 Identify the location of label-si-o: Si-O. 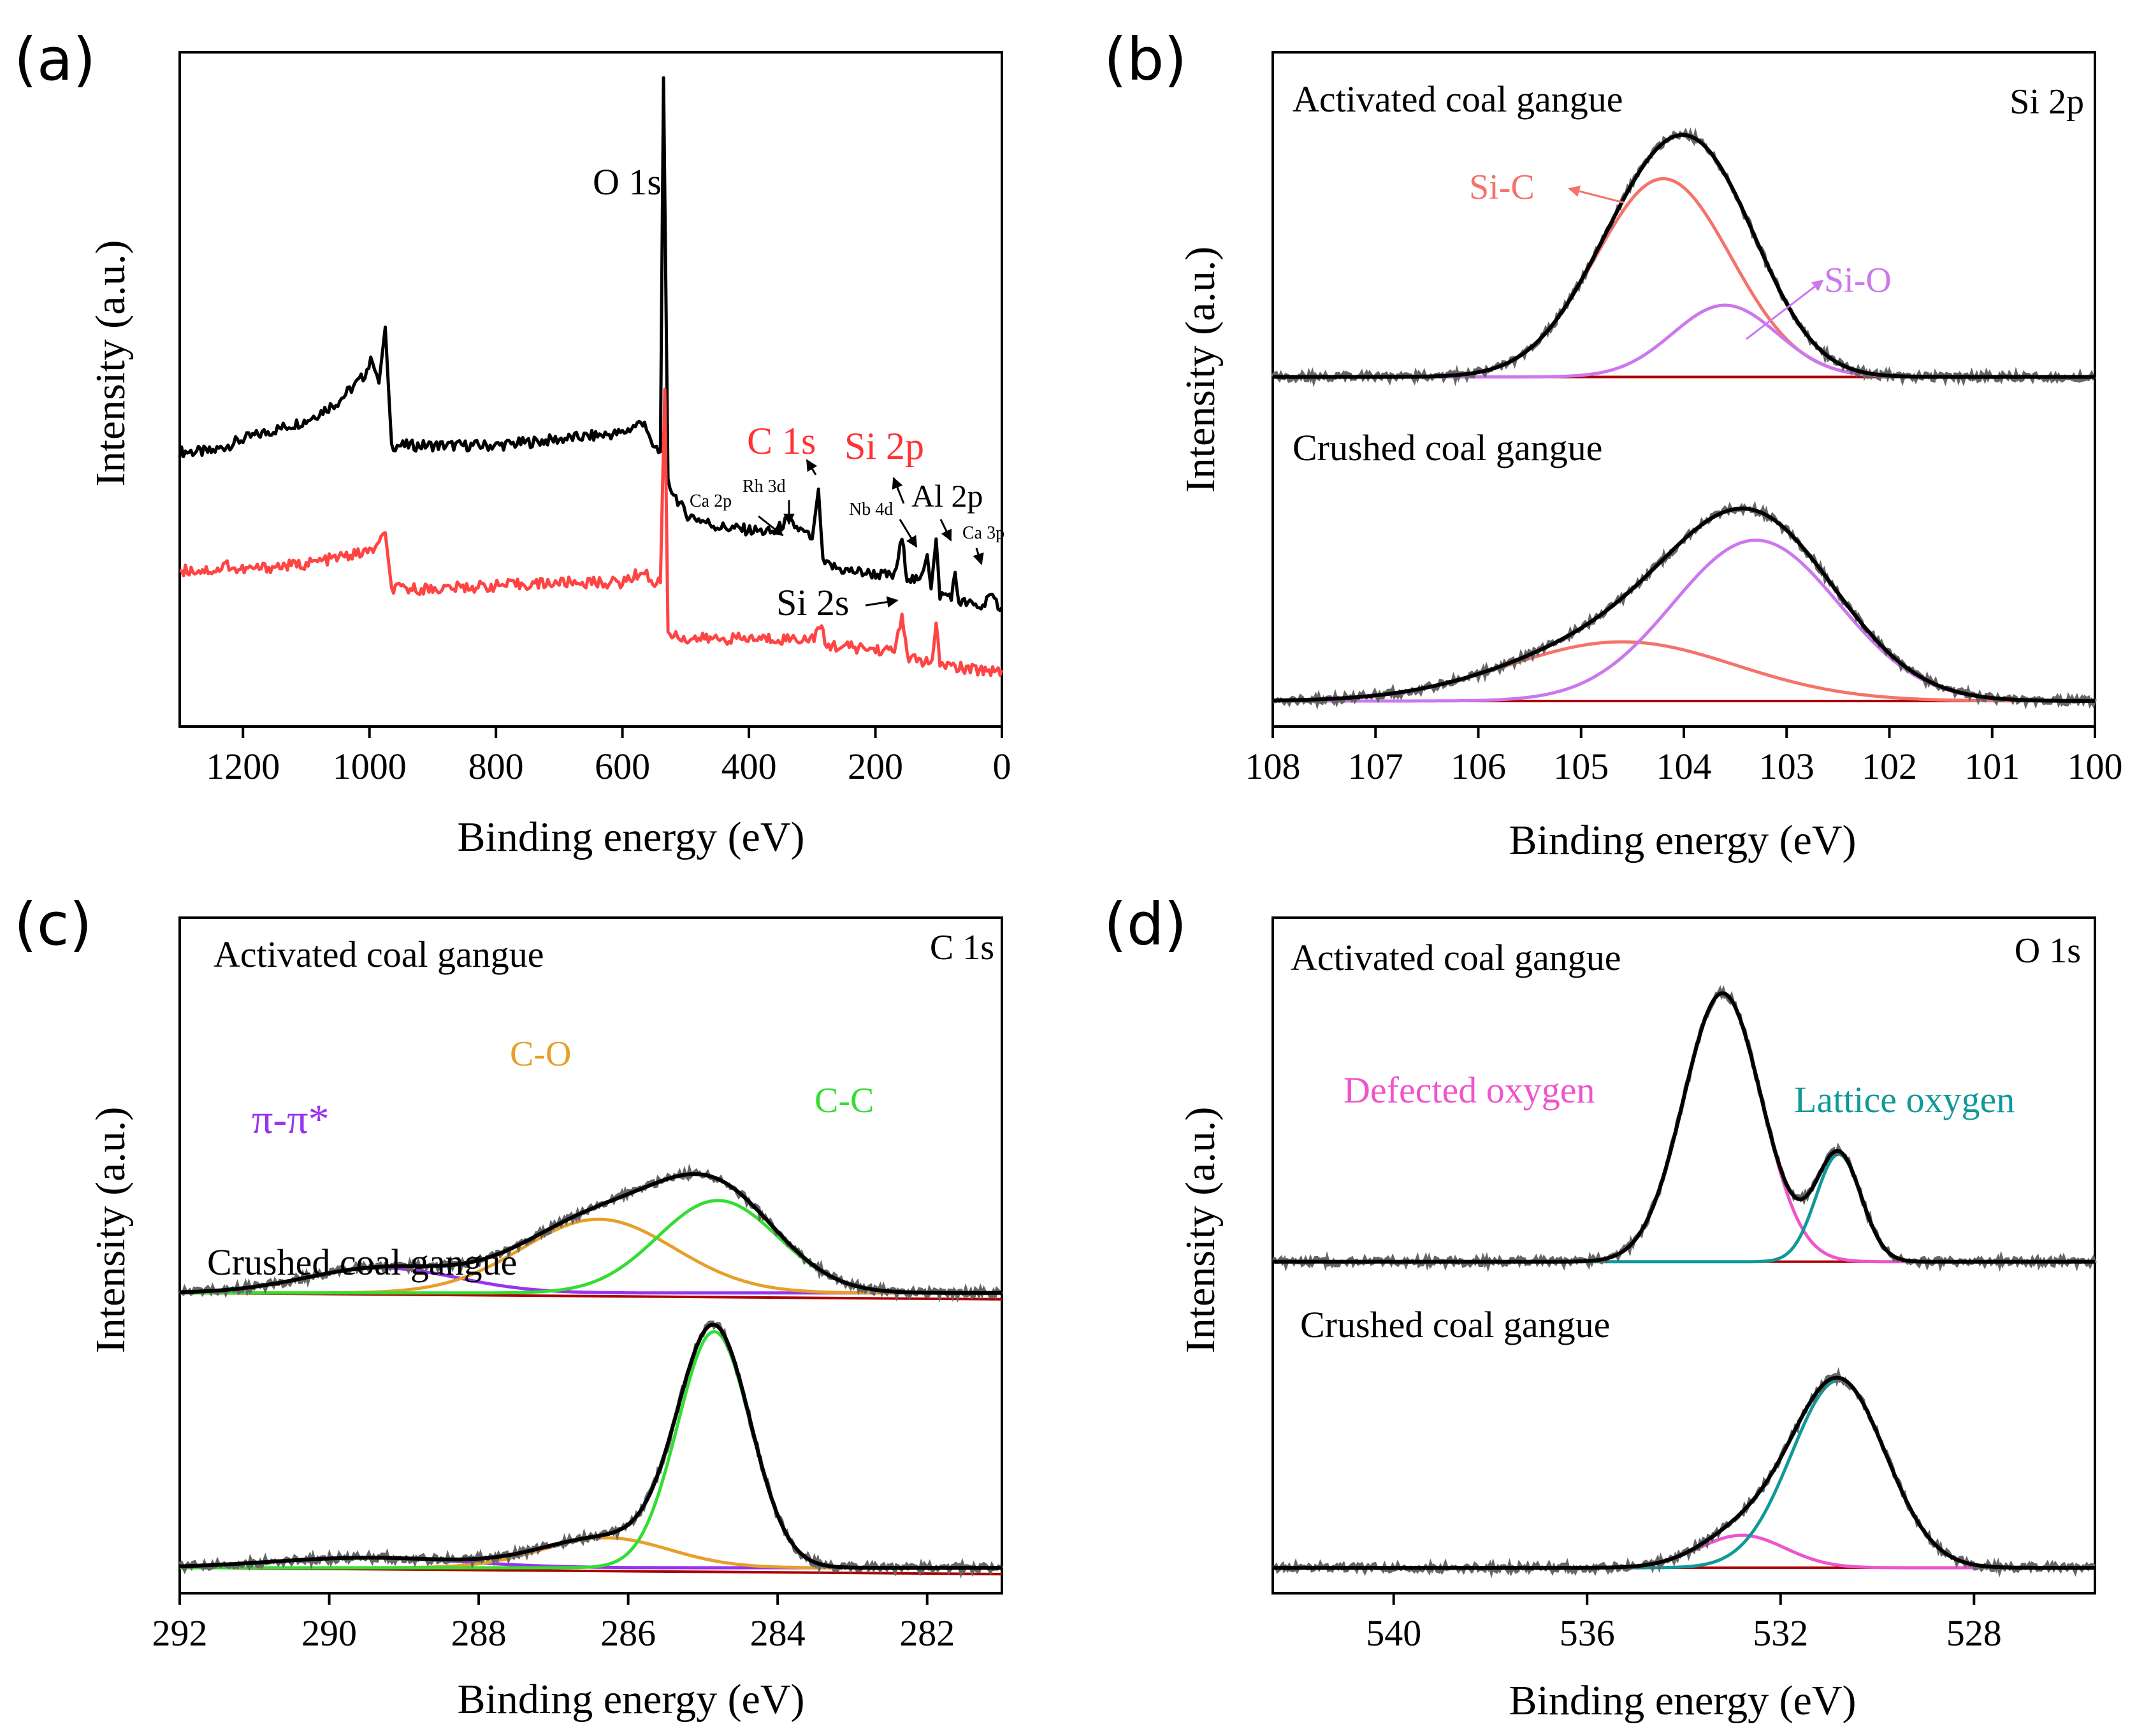
(1858, 280).